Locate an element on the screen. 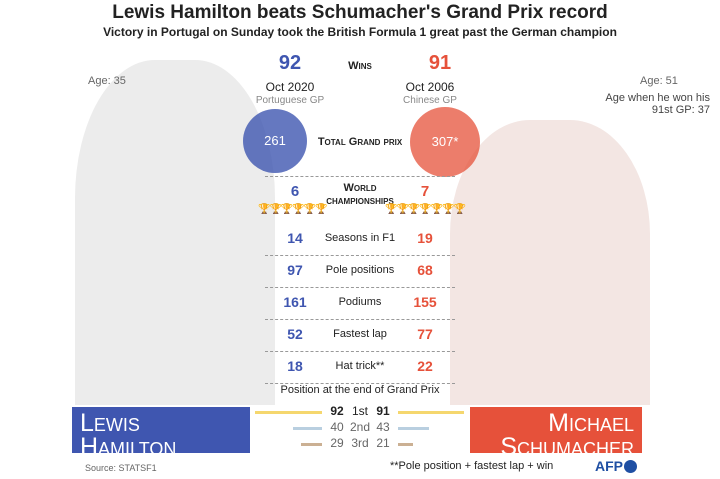 The height and width of the screenshot is (479, 720). fastest_lap-label: Fastest lap is located at coordinates (360, 334).